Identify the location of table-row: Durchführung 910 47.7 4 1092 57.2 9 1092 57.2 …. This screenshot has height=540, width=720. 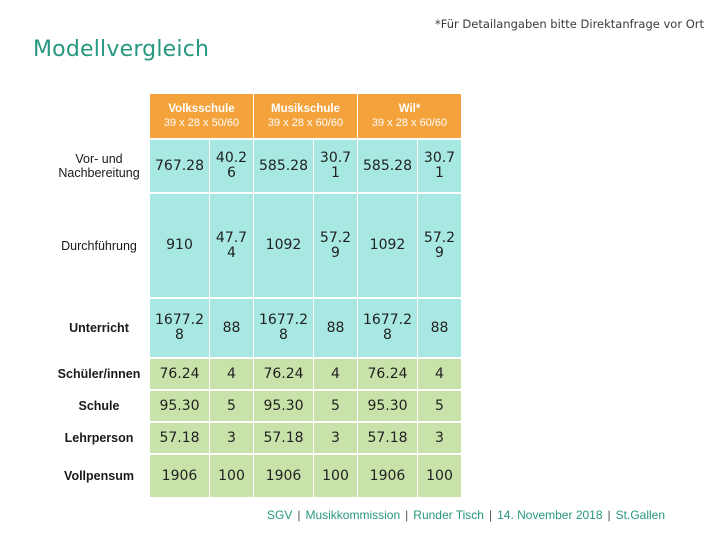
(255, 245).